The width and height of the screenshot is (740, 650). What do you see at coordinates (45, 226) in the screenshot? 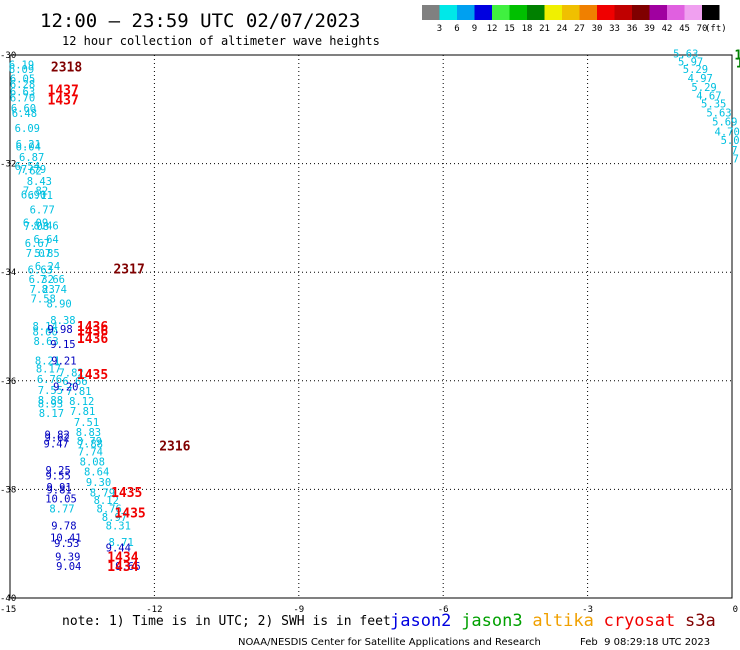
I see `swh-value: 8.46` at bounding box center [45, 226].